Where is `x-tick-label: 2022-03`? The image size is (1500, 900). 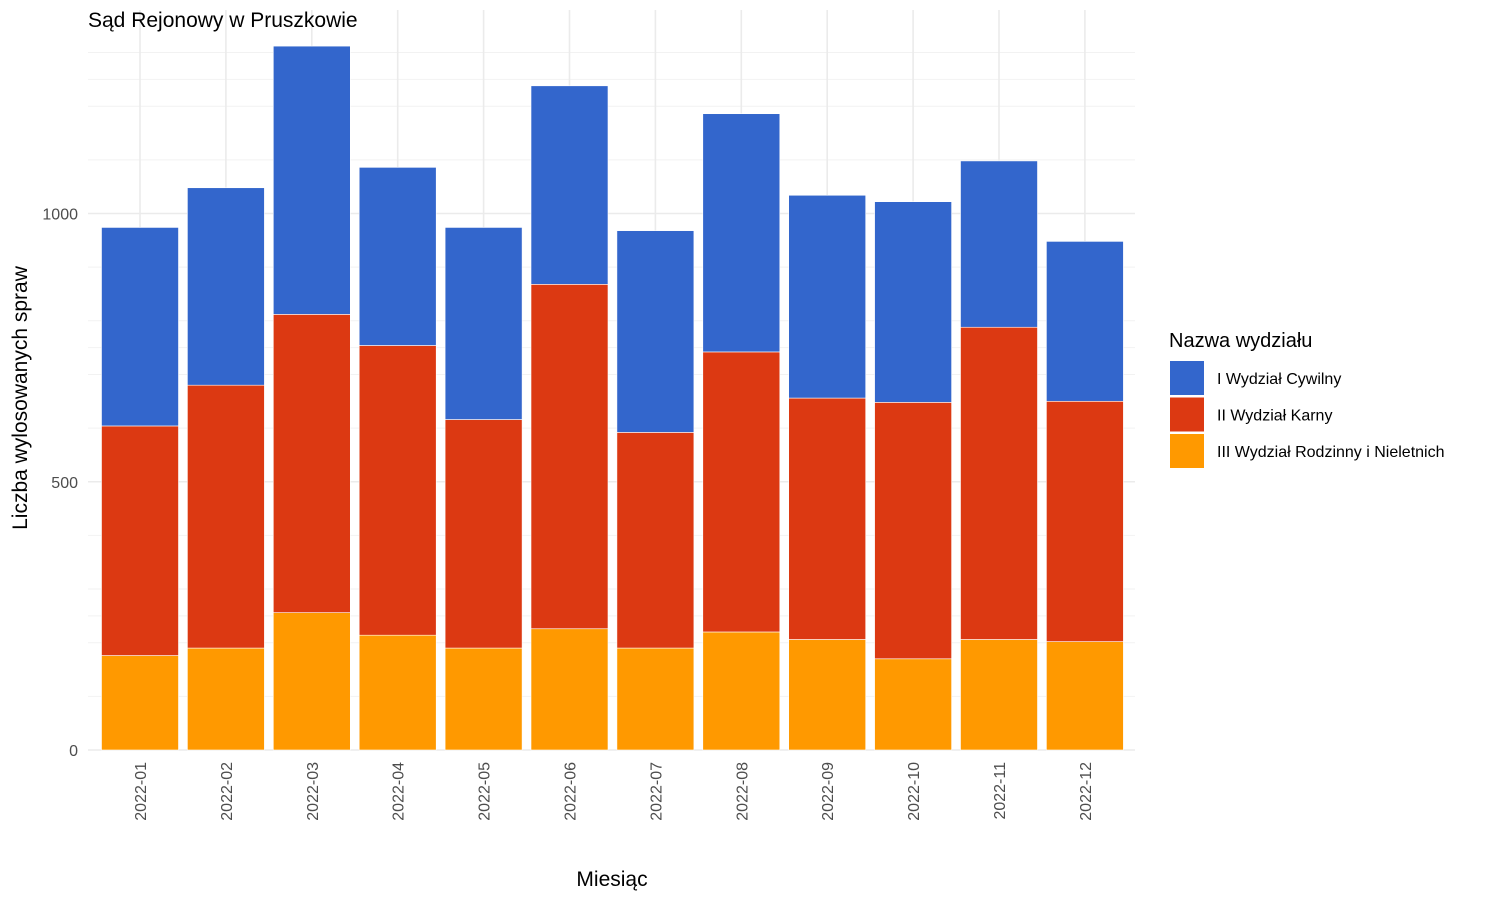
x-tick-label: 2022-03 is located at coordinates (313, 791).